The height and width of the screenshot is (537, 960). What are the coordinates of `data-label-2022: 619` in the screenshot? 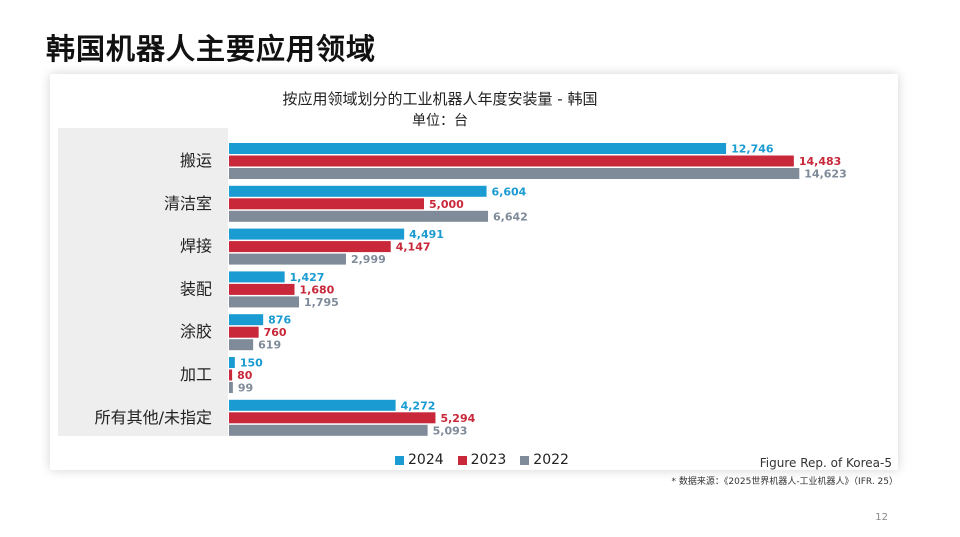 It's located at (269, 345).